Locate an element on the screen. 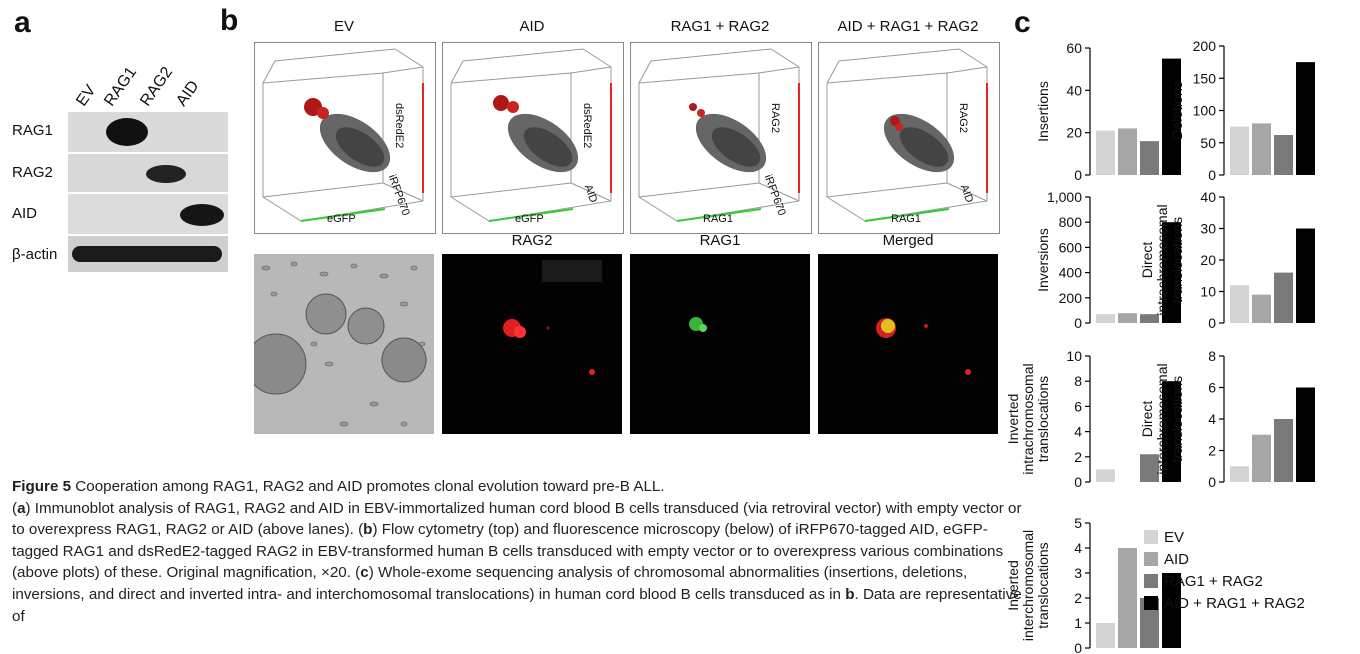 The height and width of the screenshot is (654, 1360). y-tick-label: 100 is located at coordinates (1205, 111).